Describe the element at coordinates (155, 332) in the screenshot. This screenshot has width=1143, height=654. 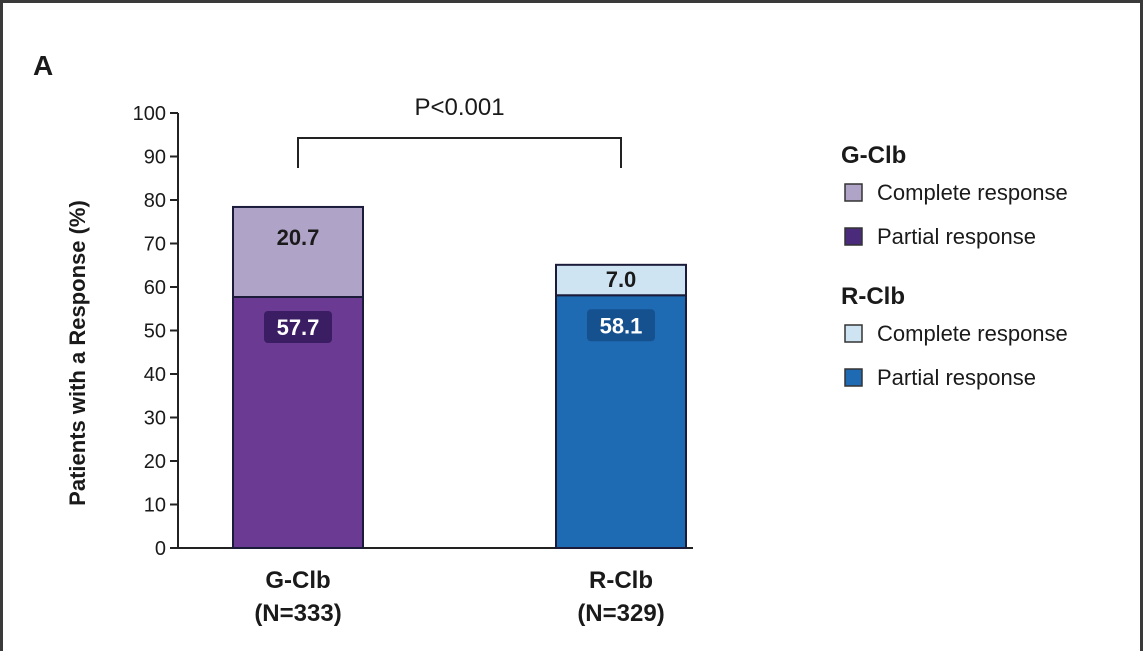
I see `y-tick-label: 50` at that location.